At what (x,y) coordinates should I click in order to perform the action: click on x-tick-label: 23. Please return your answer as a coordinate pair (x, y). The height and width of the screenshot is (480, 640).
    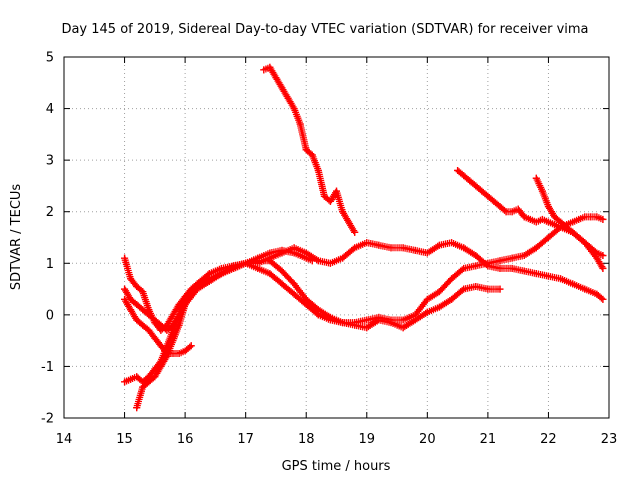
    Looking at the image, I should click on (609, 439).